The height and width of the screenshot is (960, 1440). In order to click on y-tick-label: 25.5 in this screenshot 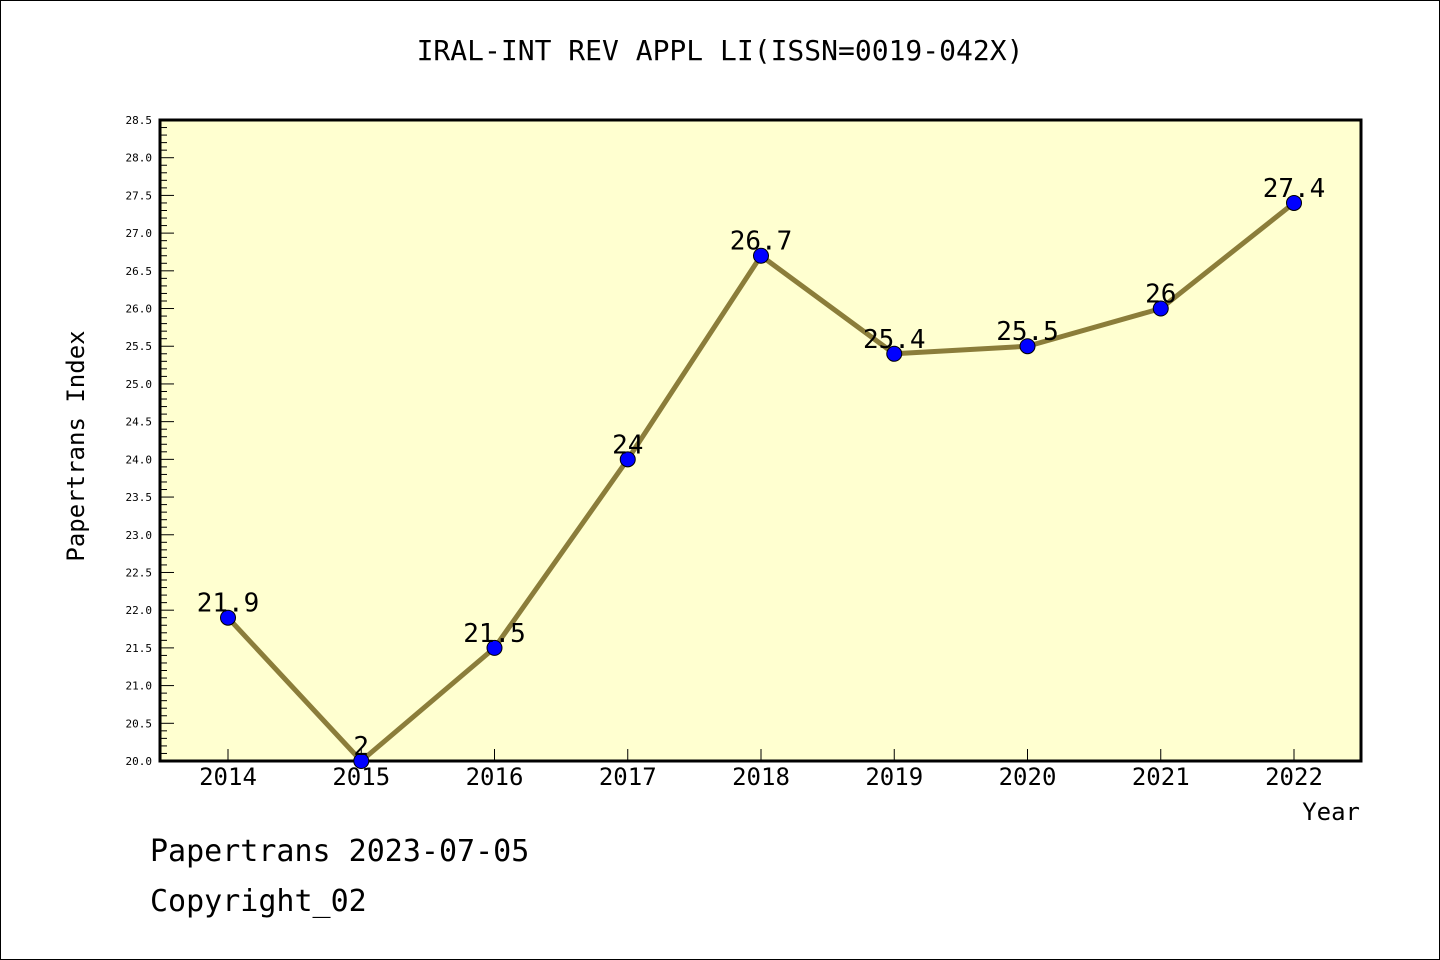, I will do `click(139, 346)`.